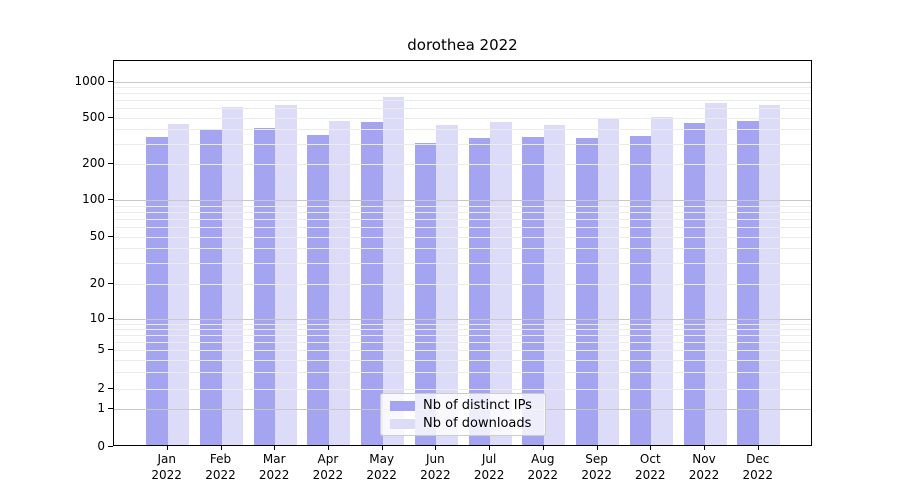 This screenshot has width=900, height=500. Describe the element at coordinates (393, 271) in the screenshot. I see `bar-downloads-may` at that location.